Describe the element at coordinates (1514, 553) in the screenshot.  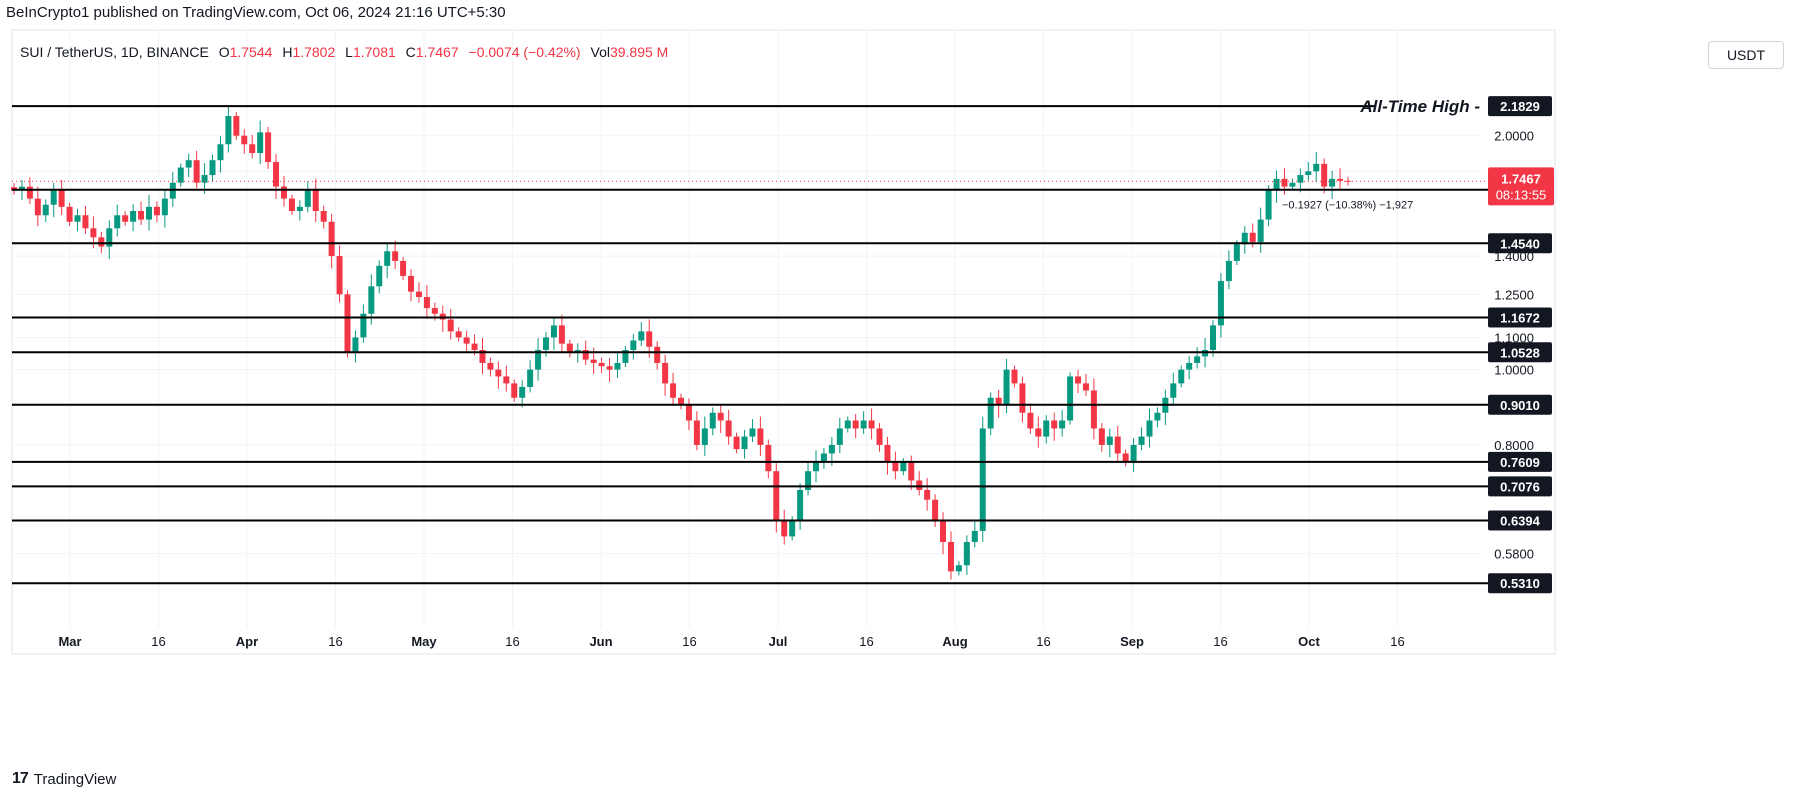
I see `y-tick-label: 0.5800` at that location.